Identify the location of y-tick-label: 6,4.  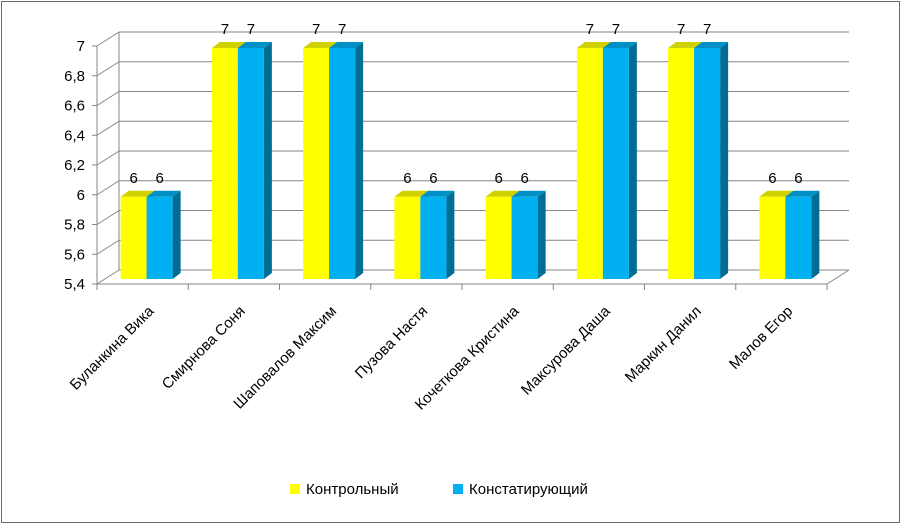
(74, 135).